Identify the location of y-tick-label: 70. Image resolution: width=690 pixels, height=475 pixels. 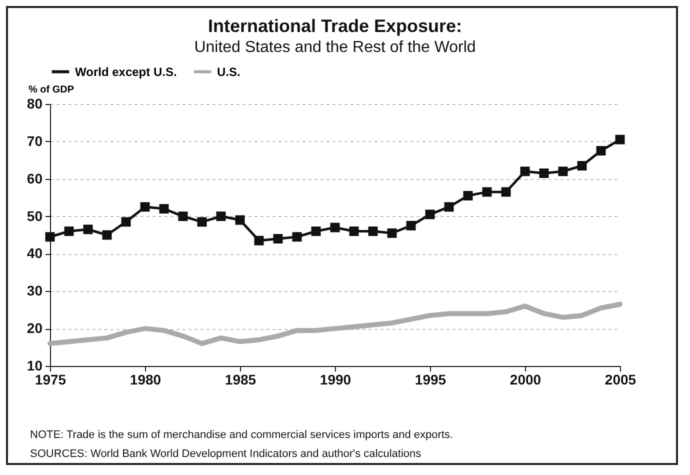
(34, 140).